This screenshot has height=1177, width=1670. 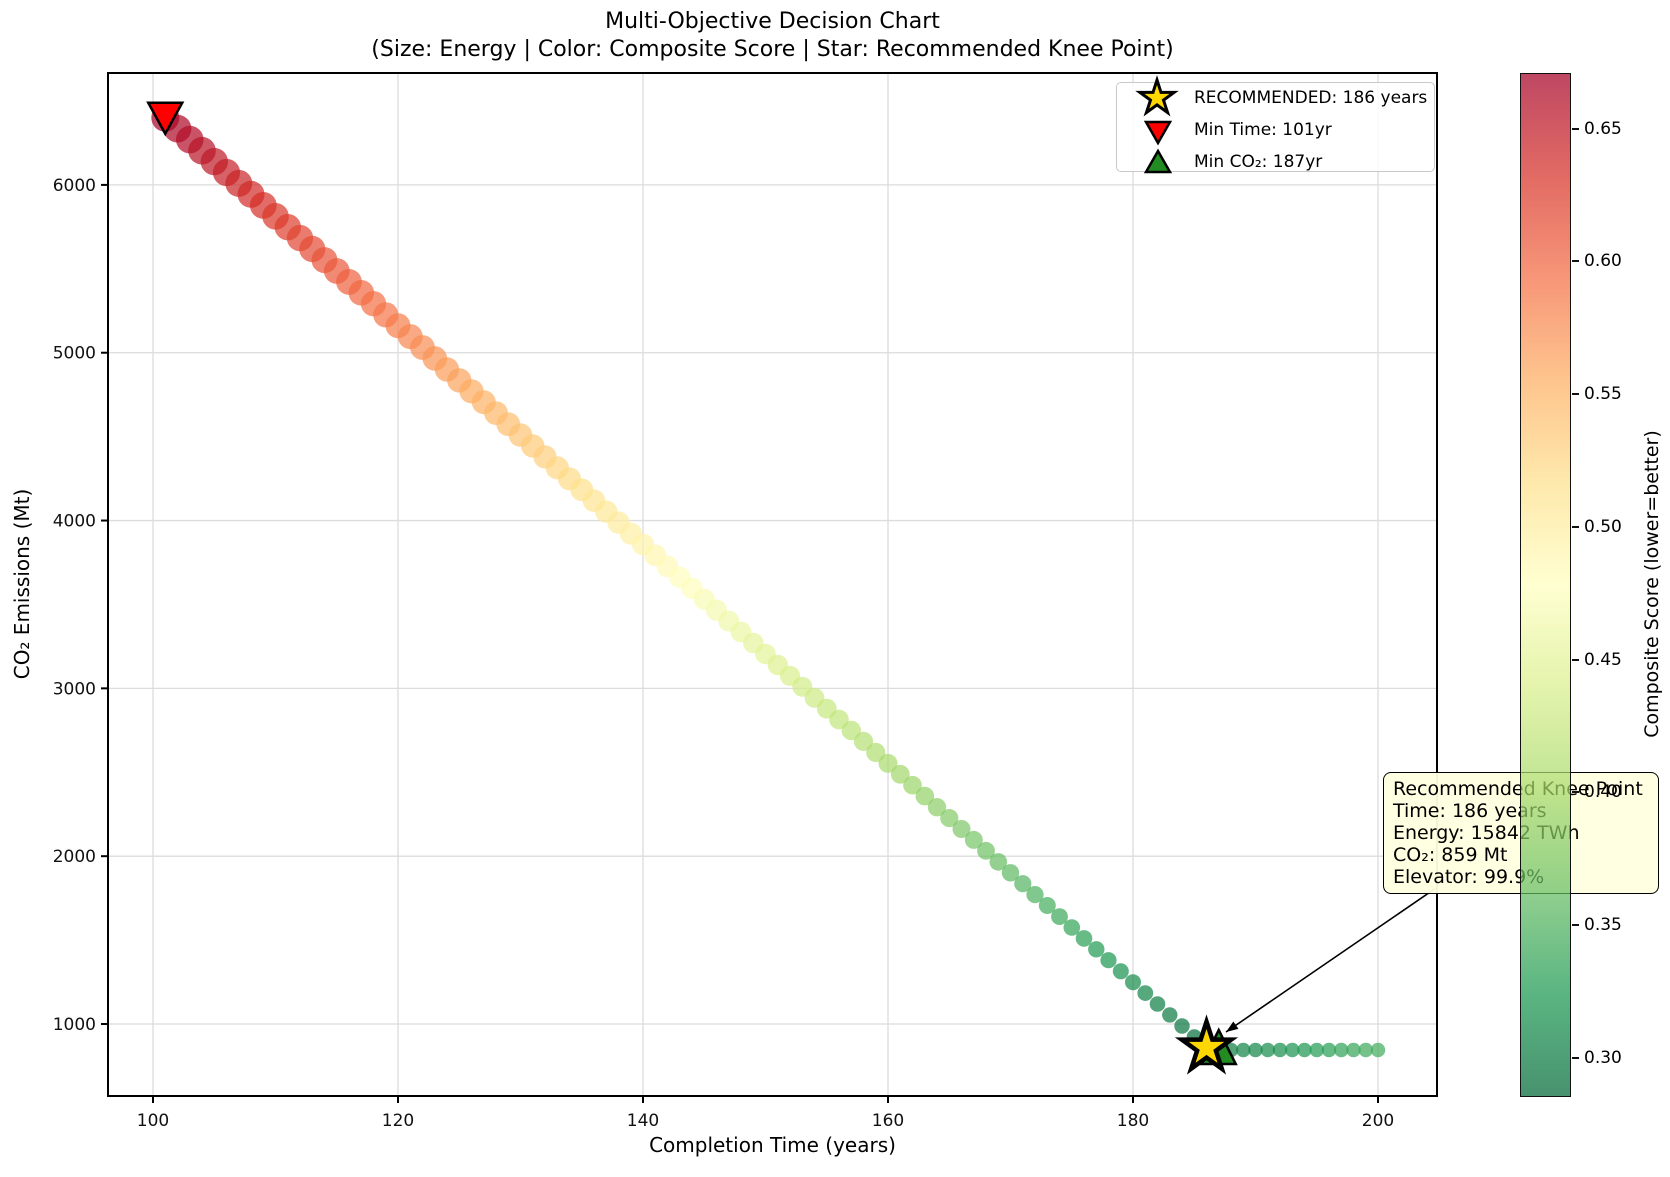 What do you see at coordinates (1157, 96) in the screenshot?
I see `star-icon` at bounding box center [1157, 96].